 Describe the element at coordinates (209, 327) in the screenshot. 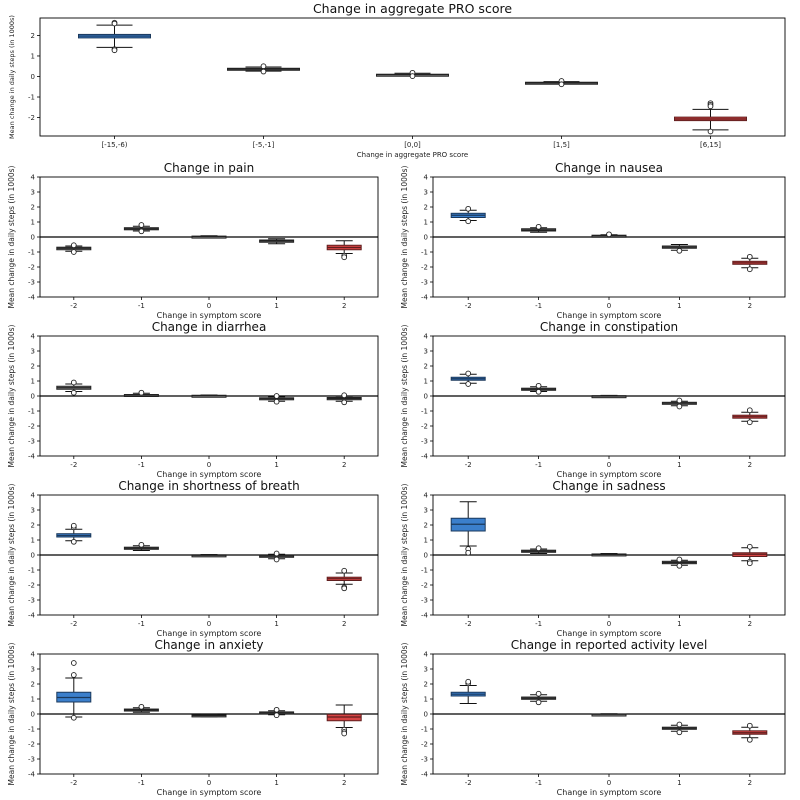

I see `panel-title: Change in diarrhea` at that location.